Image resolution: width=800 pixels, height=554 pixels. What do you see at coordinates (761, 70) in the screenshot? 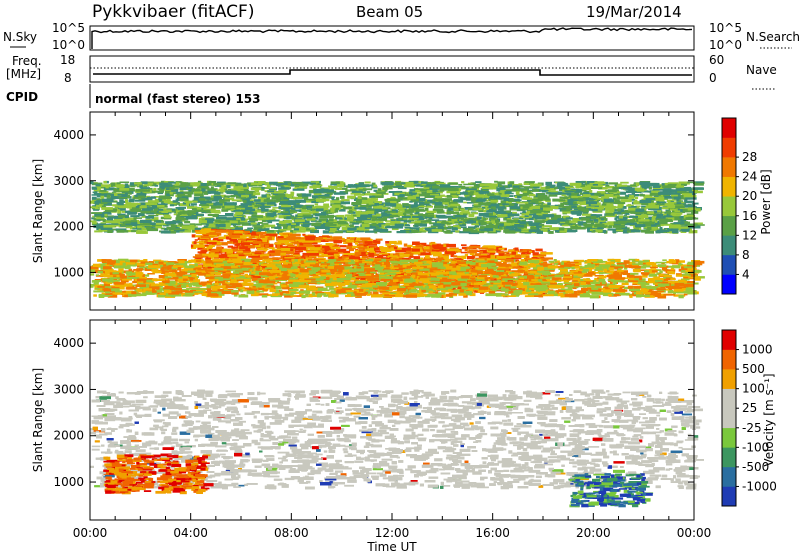
I see `nave-label: Nave` at bounding box center [761, 70].